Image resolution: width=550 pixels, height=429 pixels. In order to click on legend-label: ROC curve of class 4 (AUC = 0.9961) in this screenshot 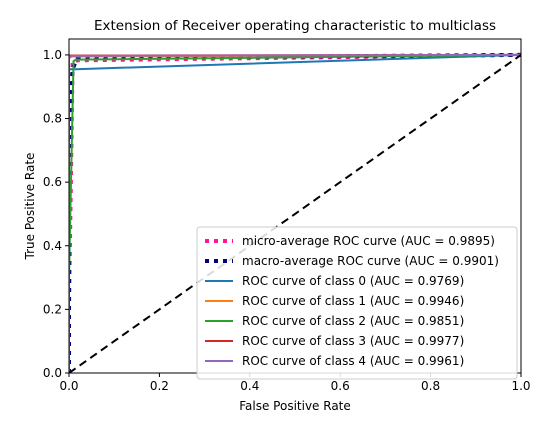, I will do `click(353, 361)`.